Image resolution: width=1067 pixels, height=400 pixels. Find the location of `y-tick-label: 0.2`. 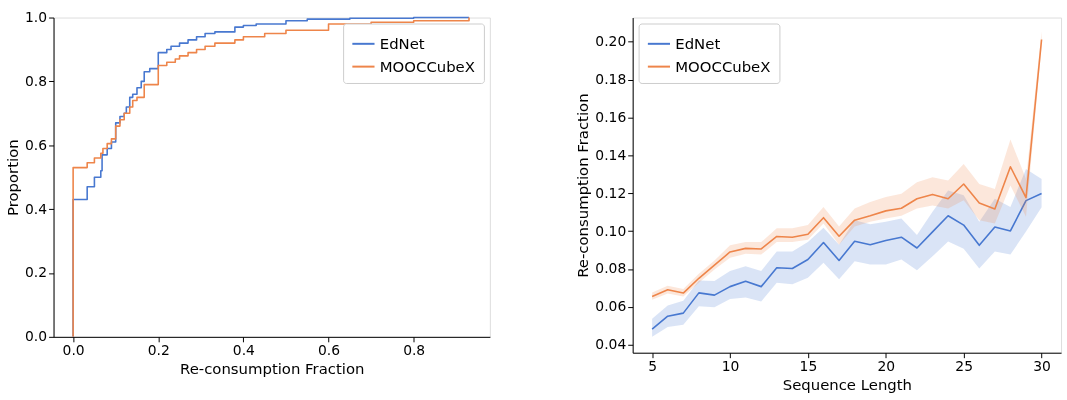

y-tick-label: 0.2 is located at coordinates (36, 272).